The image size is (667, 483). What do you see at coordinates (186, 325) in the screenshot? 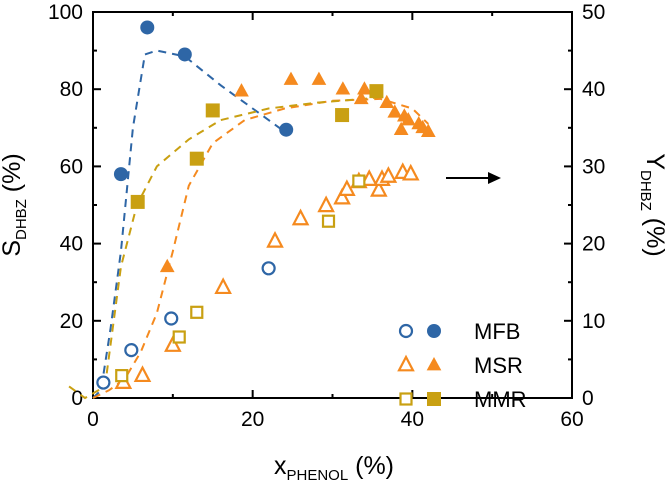
I see `series-mfb-yield` at bounding box center [186, 325].